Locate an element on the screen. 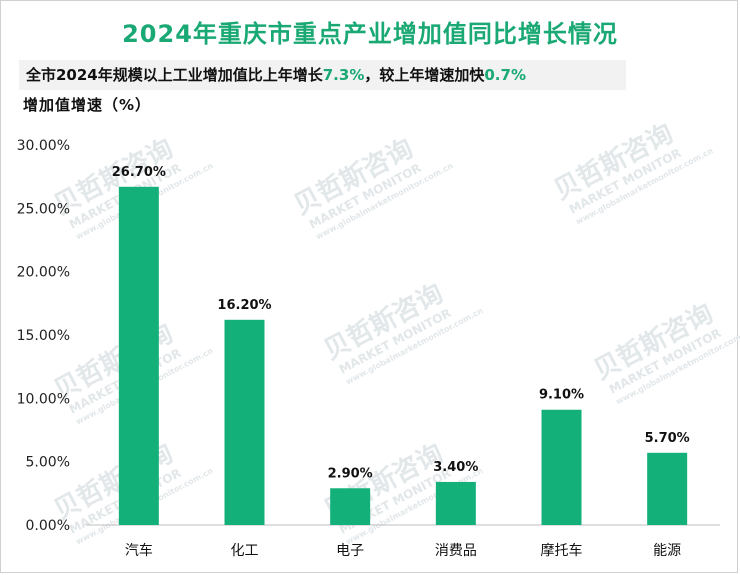  summary-growth-value: 7.3% is located at coordinates (343, 75).